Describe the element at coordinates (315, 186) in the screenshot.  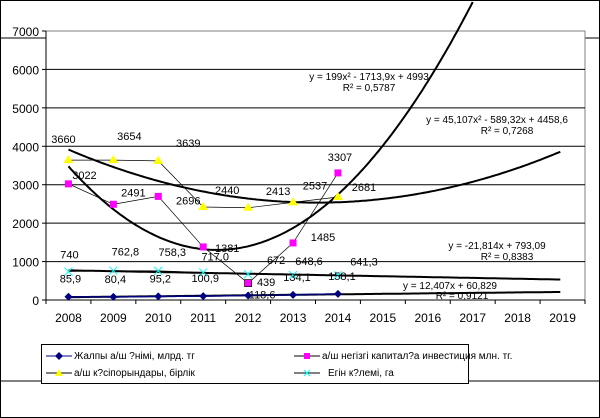
I see `data-label: 2537` at that location.